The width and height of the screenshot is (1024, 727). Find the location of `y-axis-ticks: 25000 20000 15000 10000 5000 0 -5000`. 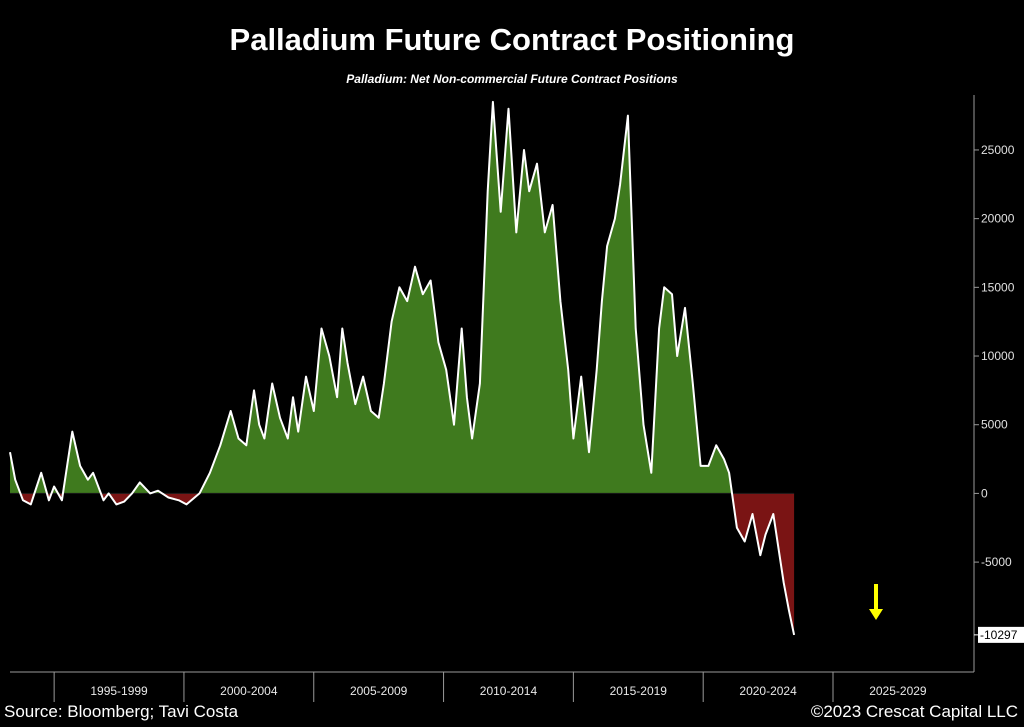

y-axis-ticks: 25000 20000 15000 10000 5000 0 -5000 is located at coordinates (994, 356).